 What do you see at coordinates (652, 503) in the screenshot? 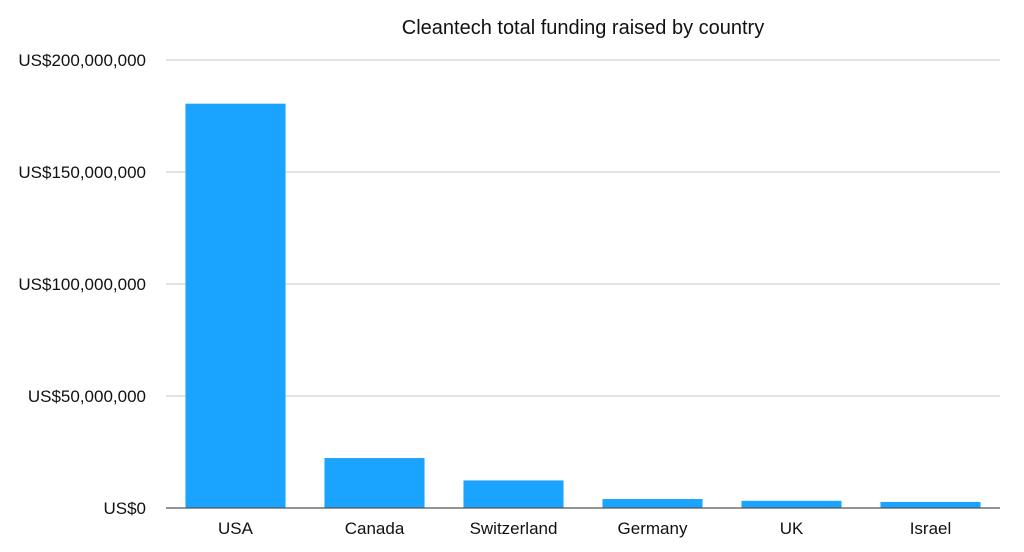
I see `bar-germany` at bounding box center [652, 503].